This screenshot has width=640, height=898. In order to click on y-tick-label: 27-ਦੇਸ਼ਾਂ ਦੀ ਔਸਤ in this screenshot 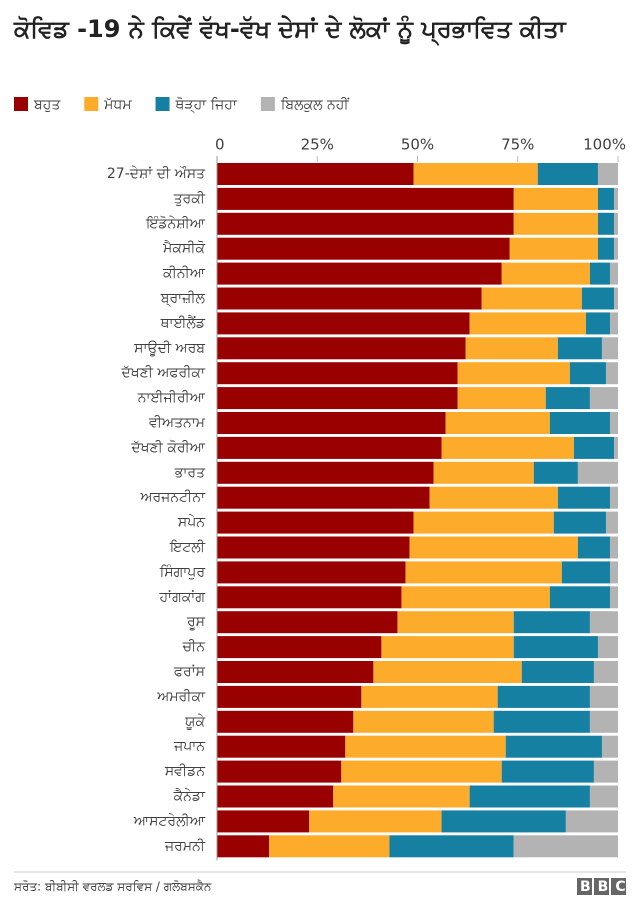, I will do `click(156, 174)`.